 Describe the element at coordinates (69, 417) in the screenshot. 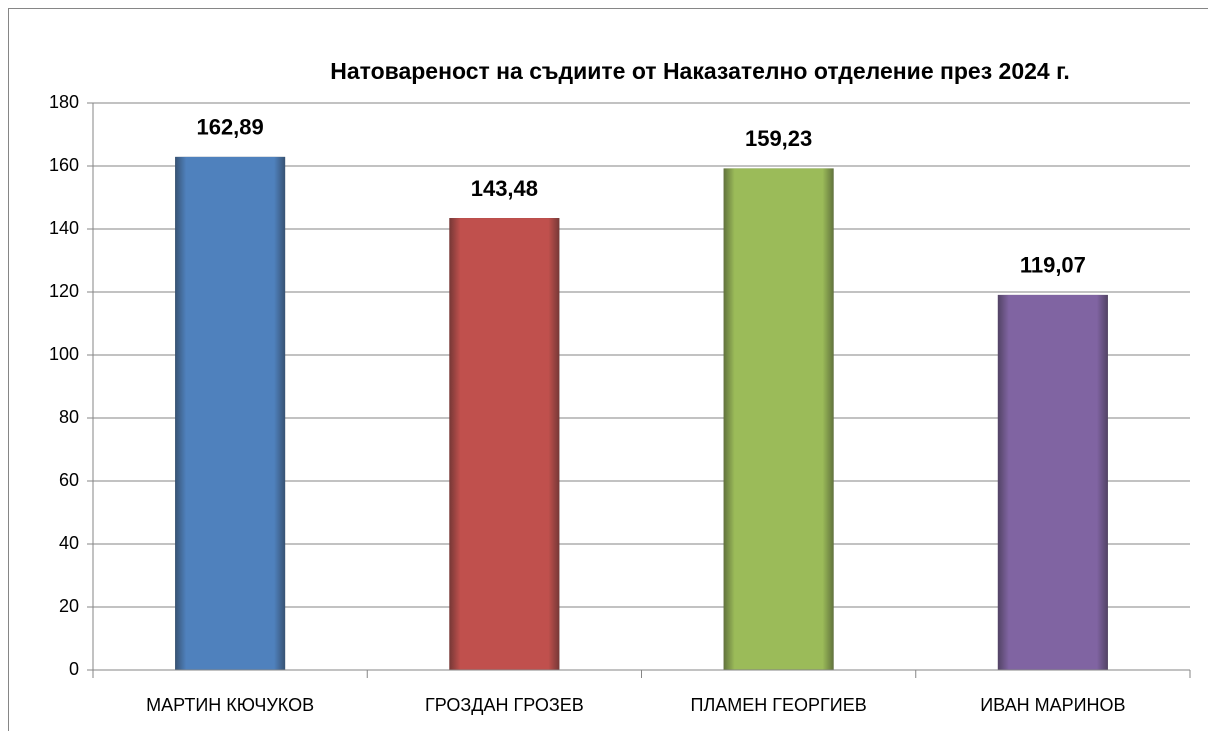

I see `y-tick-label: 80` at that location.